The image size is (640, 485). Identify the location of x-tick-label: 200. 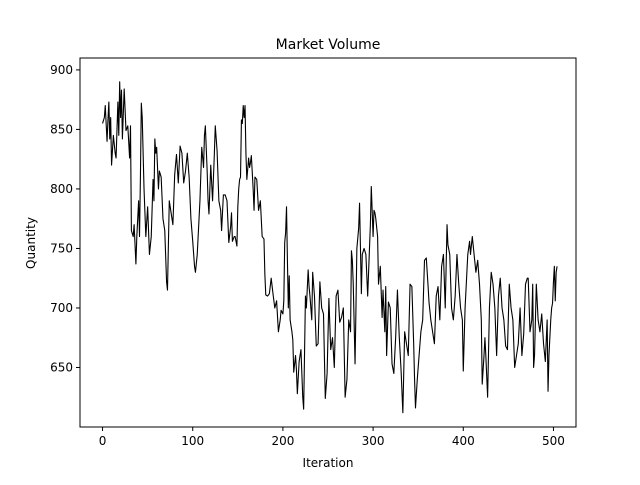
(282, 441).